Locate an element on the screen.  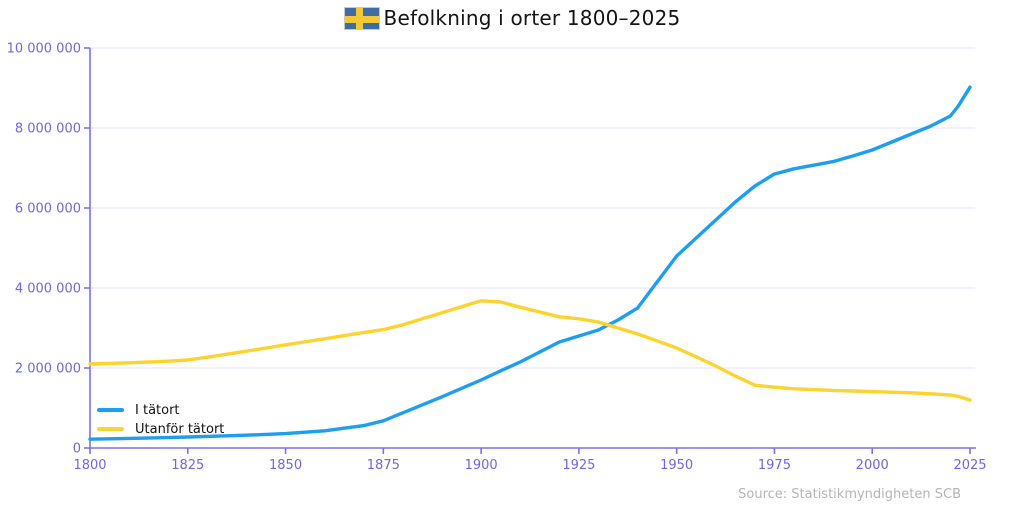
legend-label-urban: I tätort is located at coordinates (157, 410).